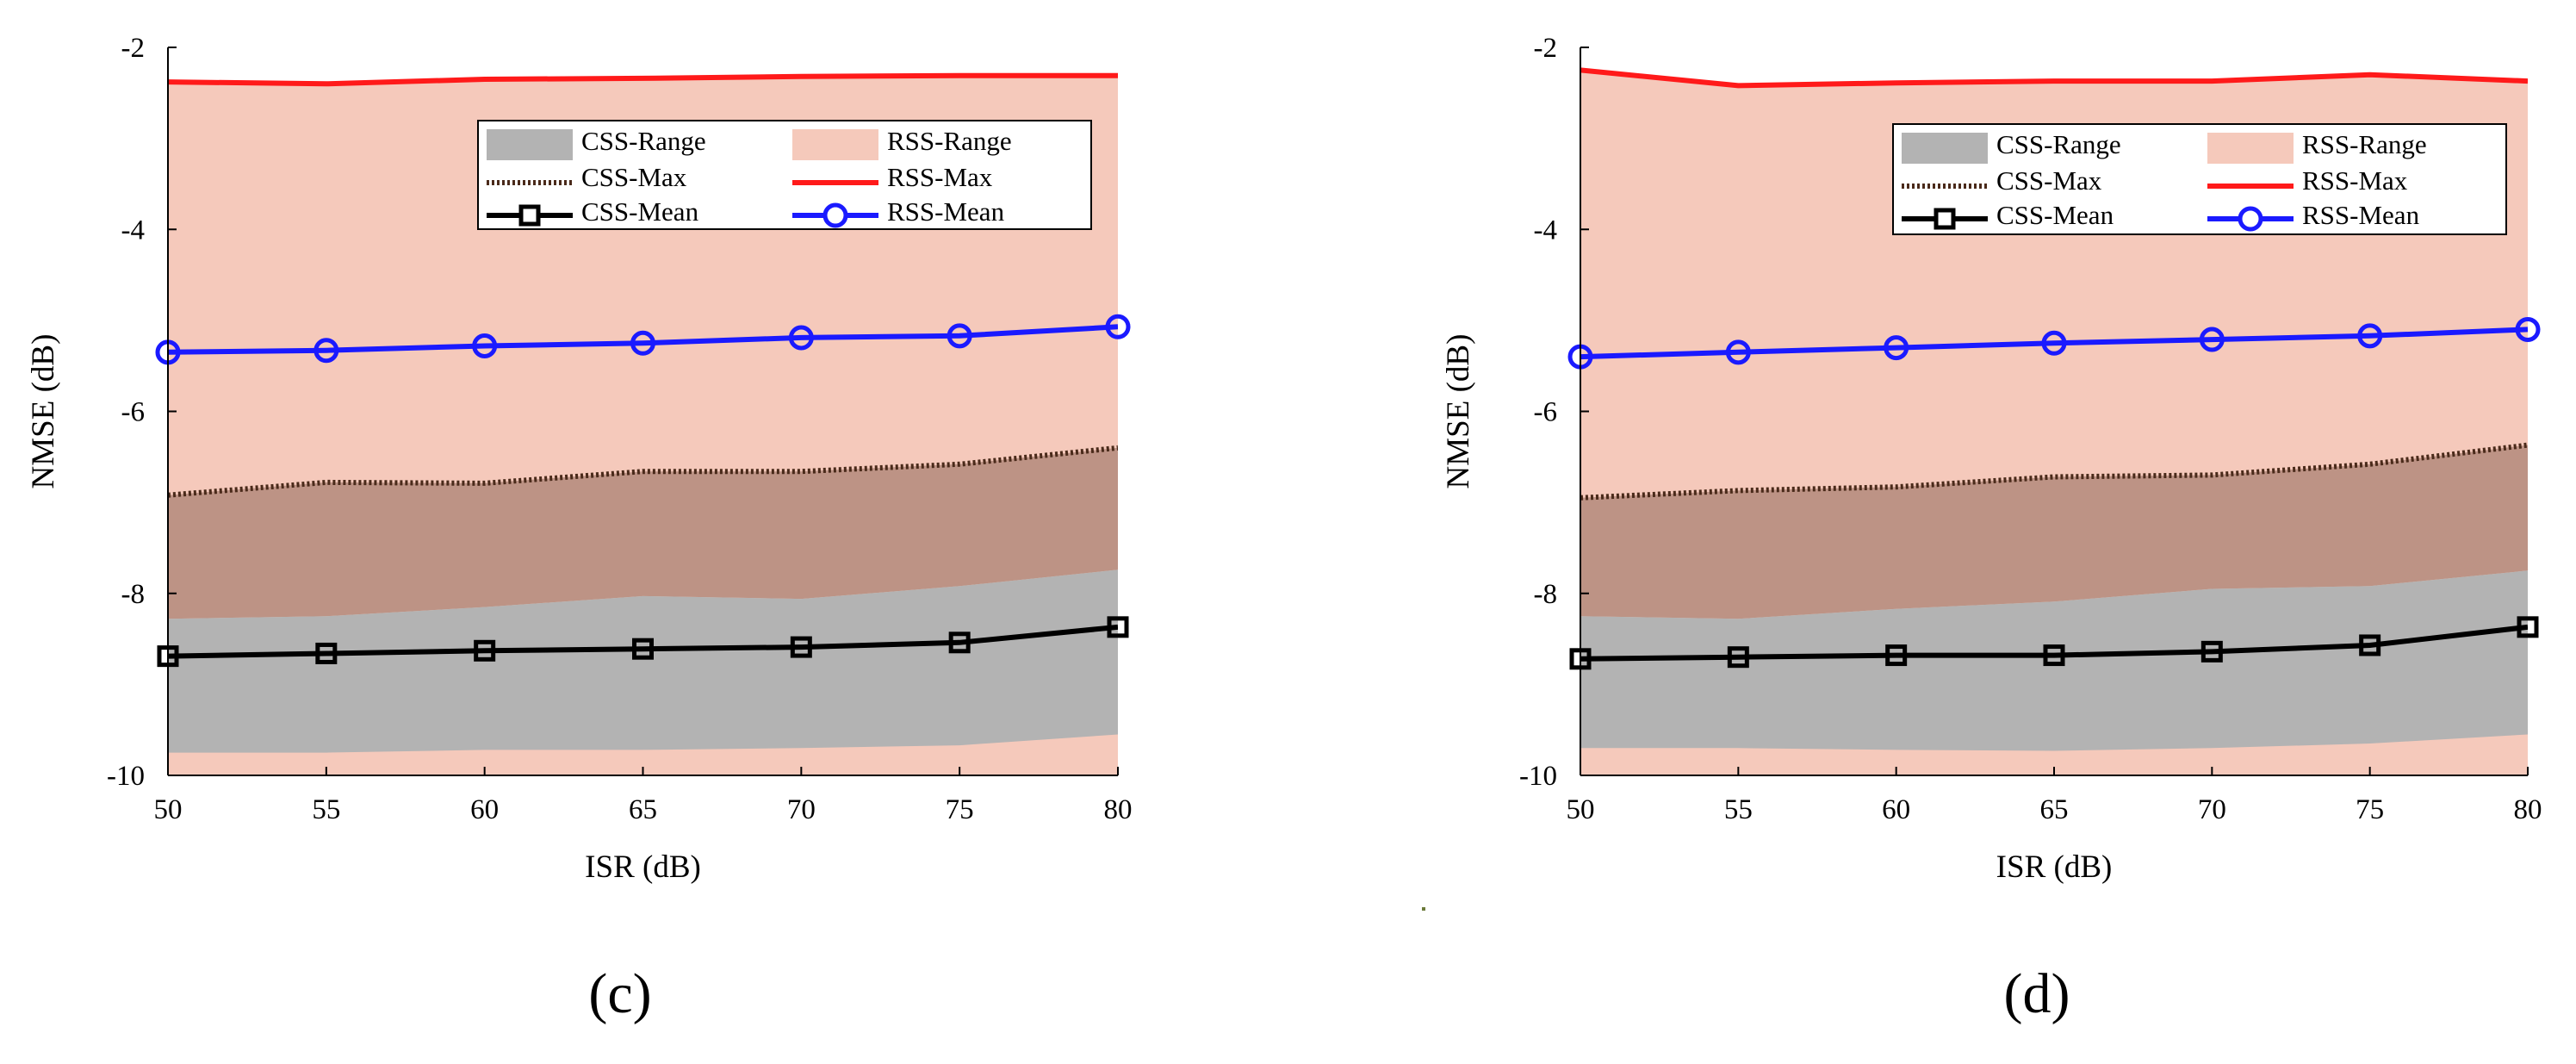 The width and height of the screenshot is (2576, 1064). What do you see at coordinates (643, 472) in the screenshot?
I see `css-max-line` at bounding box center [643, 472].